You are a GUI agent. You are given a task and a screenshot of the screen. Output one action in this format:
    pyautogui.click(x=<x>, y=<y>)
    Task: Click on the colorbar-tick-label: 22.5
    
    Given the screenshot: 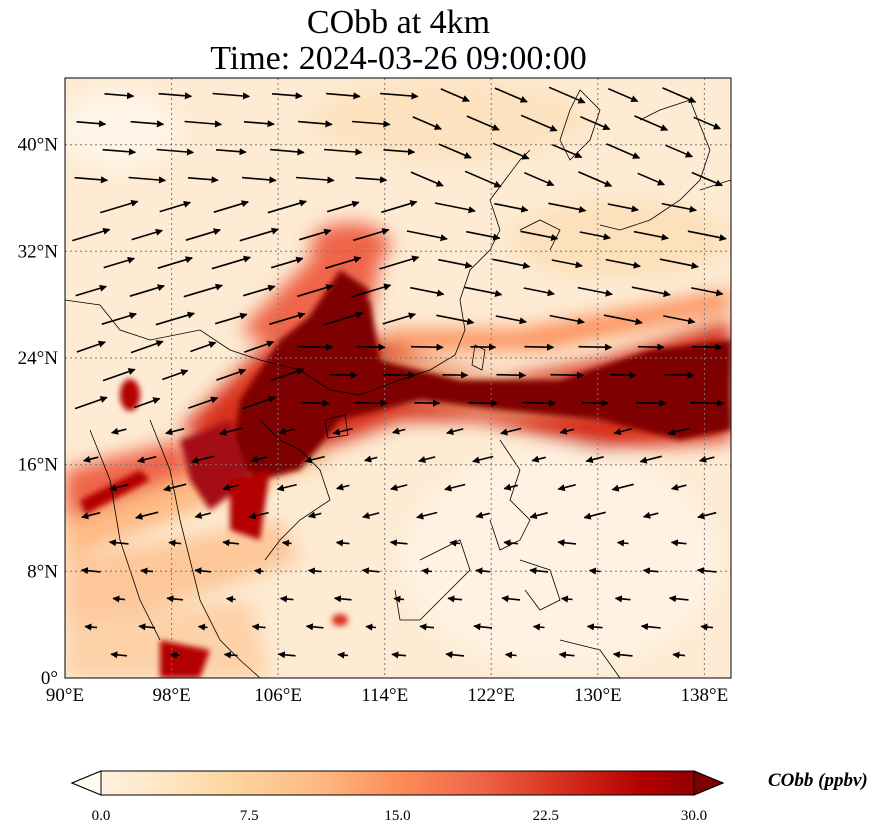 What is the action you would take?
    pyautogui.click(x=546, y=816)
    